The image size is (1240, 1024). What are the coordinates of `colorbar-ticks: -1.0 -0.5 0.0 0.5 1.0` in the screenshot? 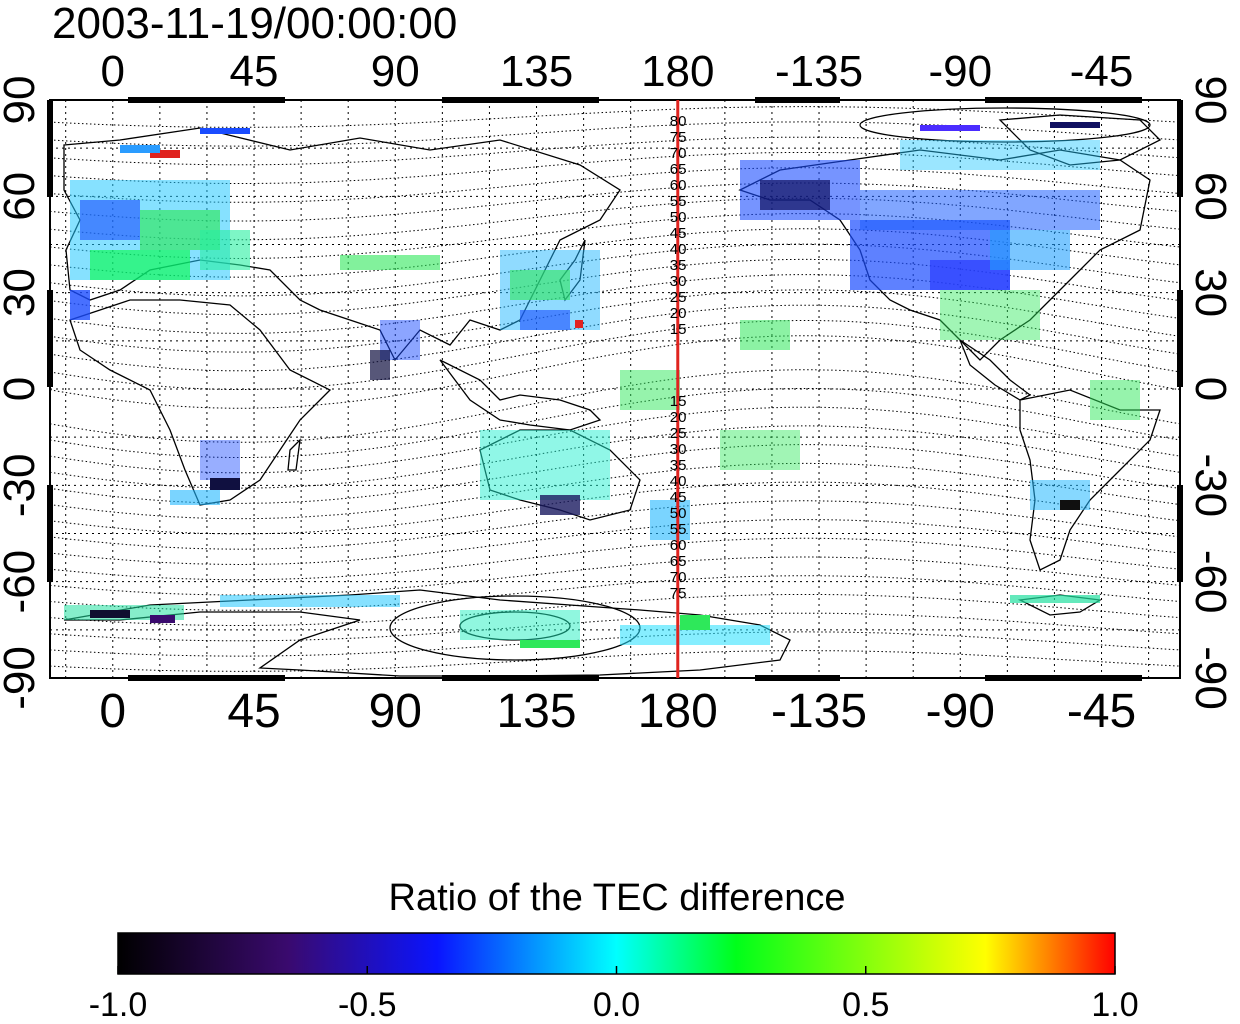 It's located at (614, 995).